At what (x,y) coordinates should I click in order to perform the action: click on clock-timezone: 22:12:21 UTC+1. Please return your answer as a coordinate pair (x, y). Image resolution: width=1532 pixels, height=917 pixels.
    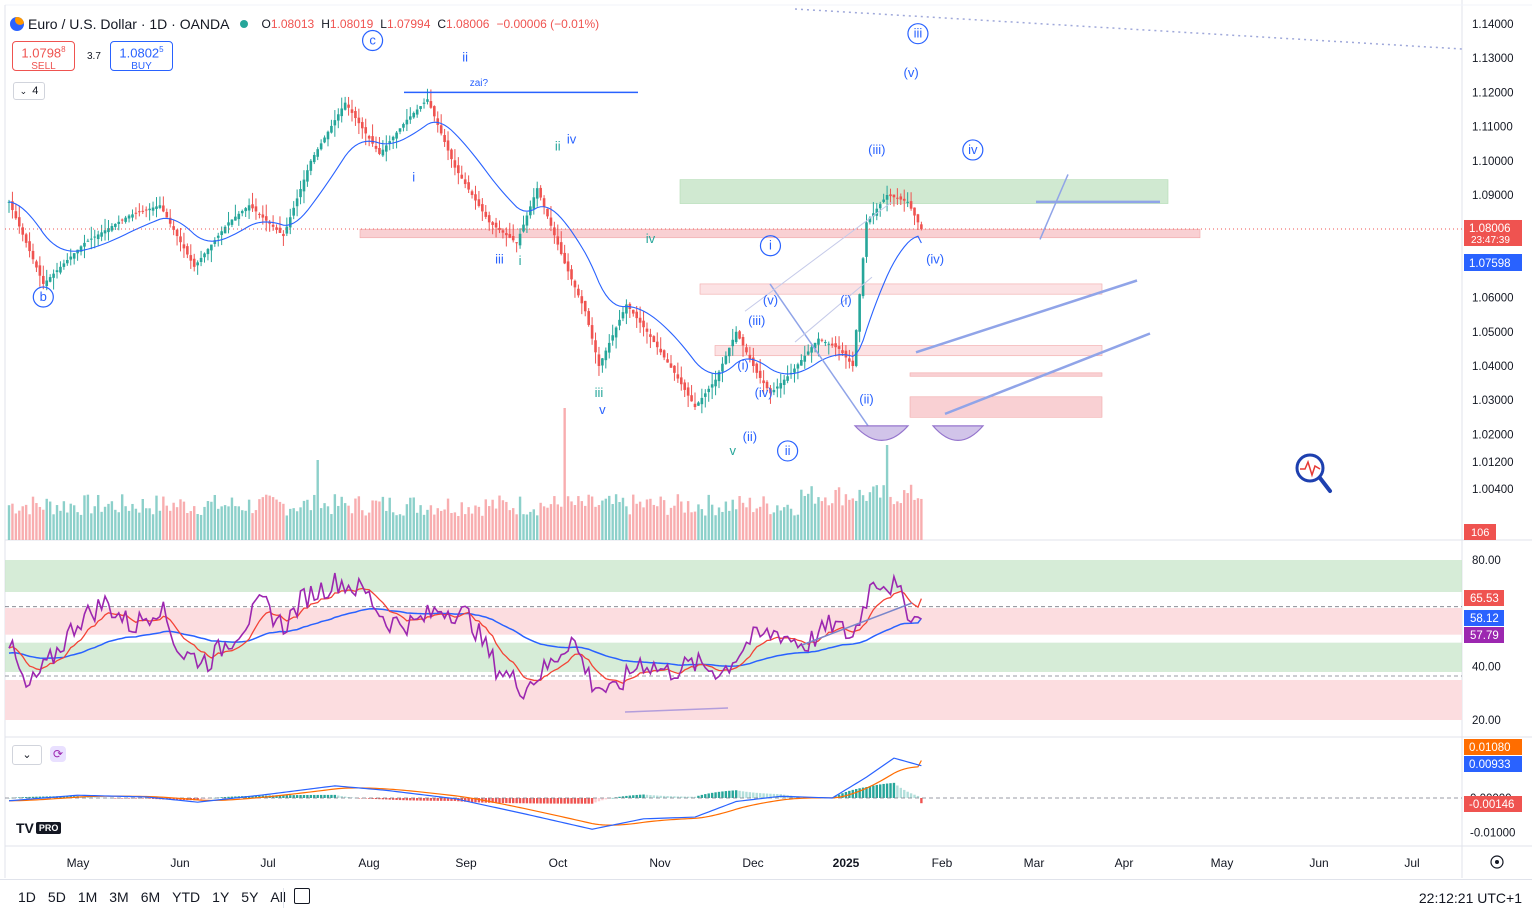
    Looking at the image, I should click on (1470, 898).